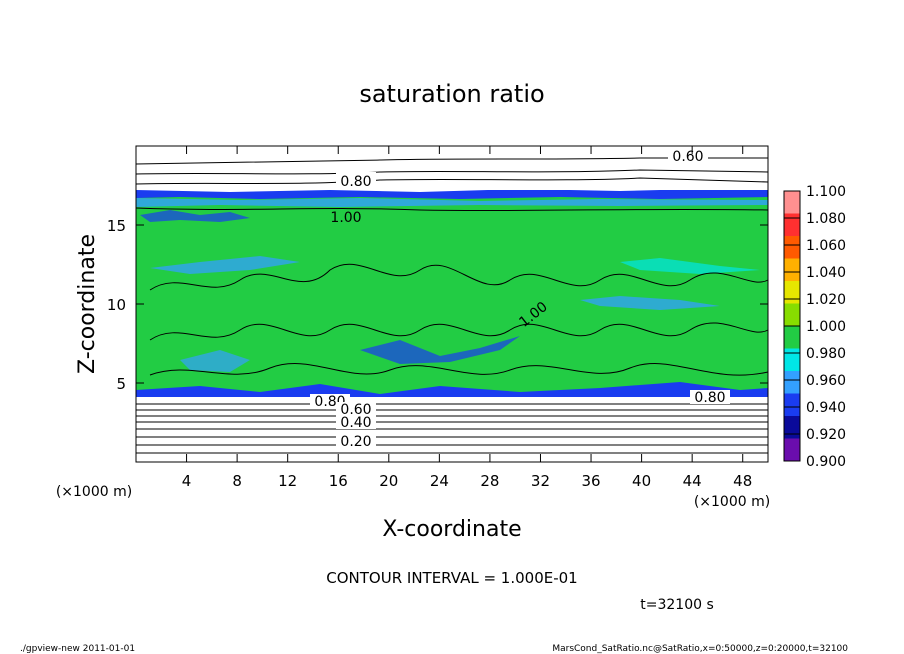 The image size is (904, 654). Describe the element at coordinates (121, 384) in the screenshot. I see `z-tick-label: 5` at that location.